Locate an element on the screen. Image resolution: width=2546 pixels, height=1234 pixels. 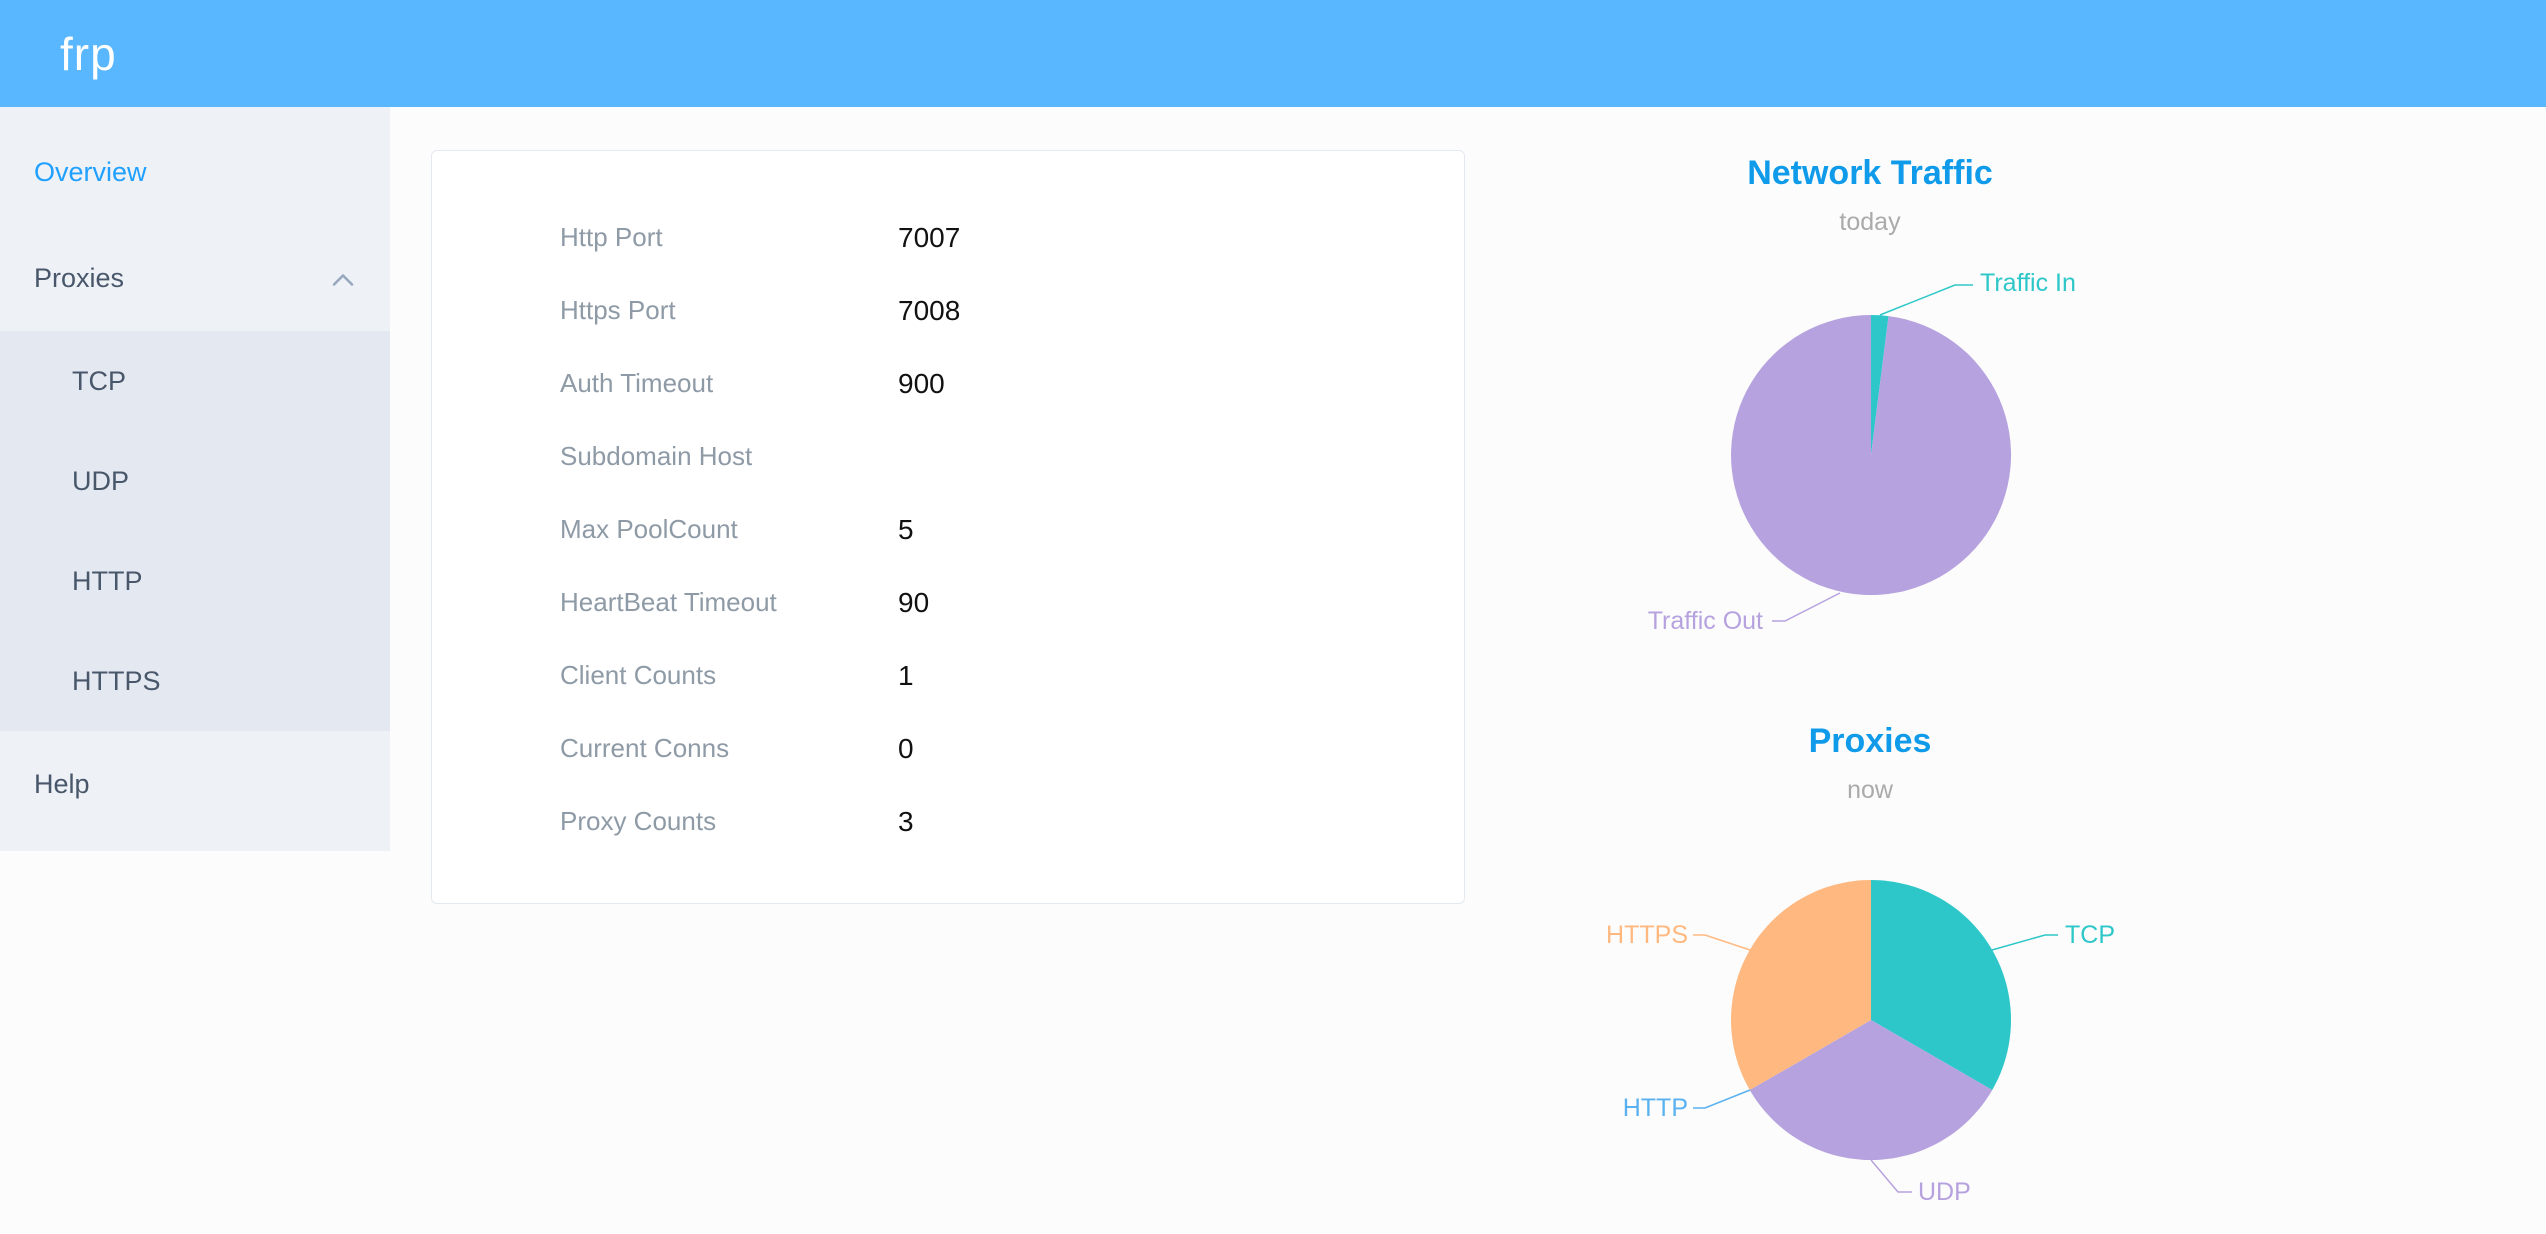
sidebar-item-label: TCP is located at coordinates (99, 380).